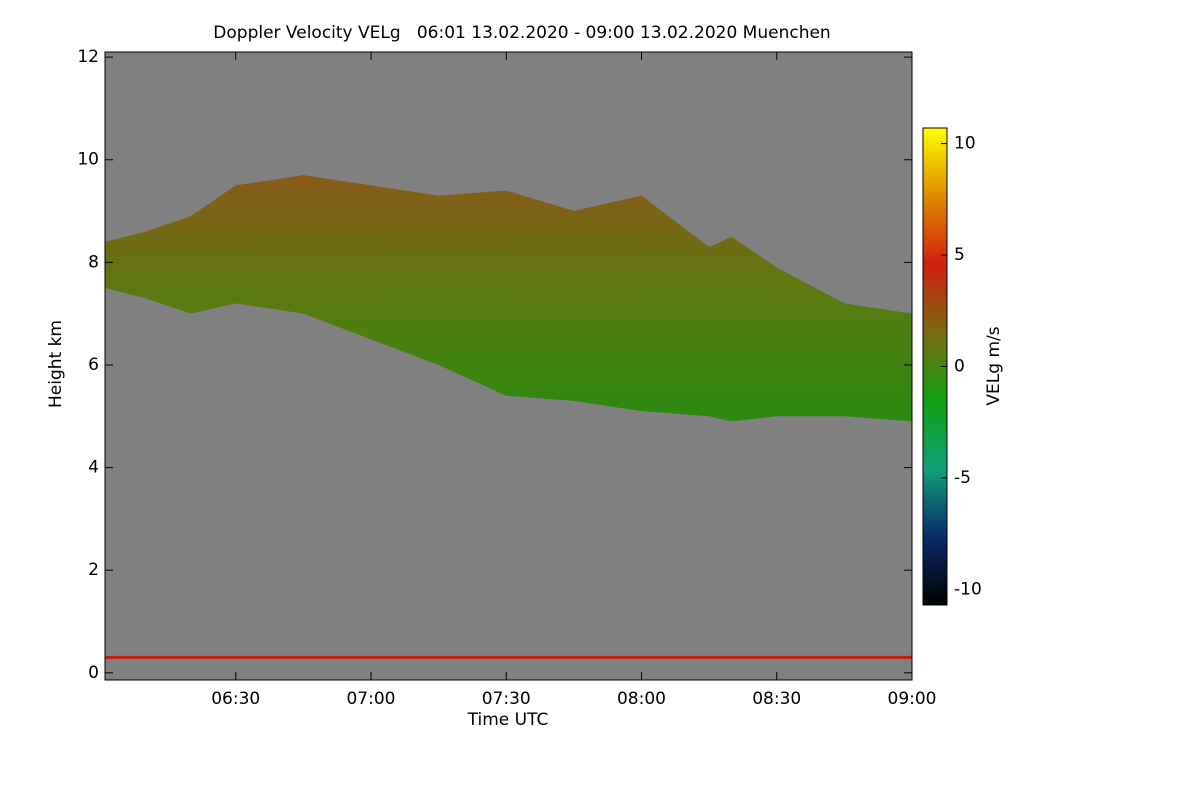 Image resolution: width=1200 pixels, height=804 pixels. What do you see at coordinates (994, 365) in the screenshot?
I see `colorbar-label: VELg m/s` at bounding box center [994, 365].